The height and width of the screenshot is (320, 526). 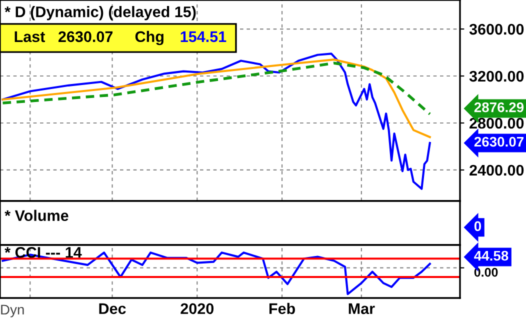 I want to click on x-tick-label: Feb, so click(x=282, y=308).